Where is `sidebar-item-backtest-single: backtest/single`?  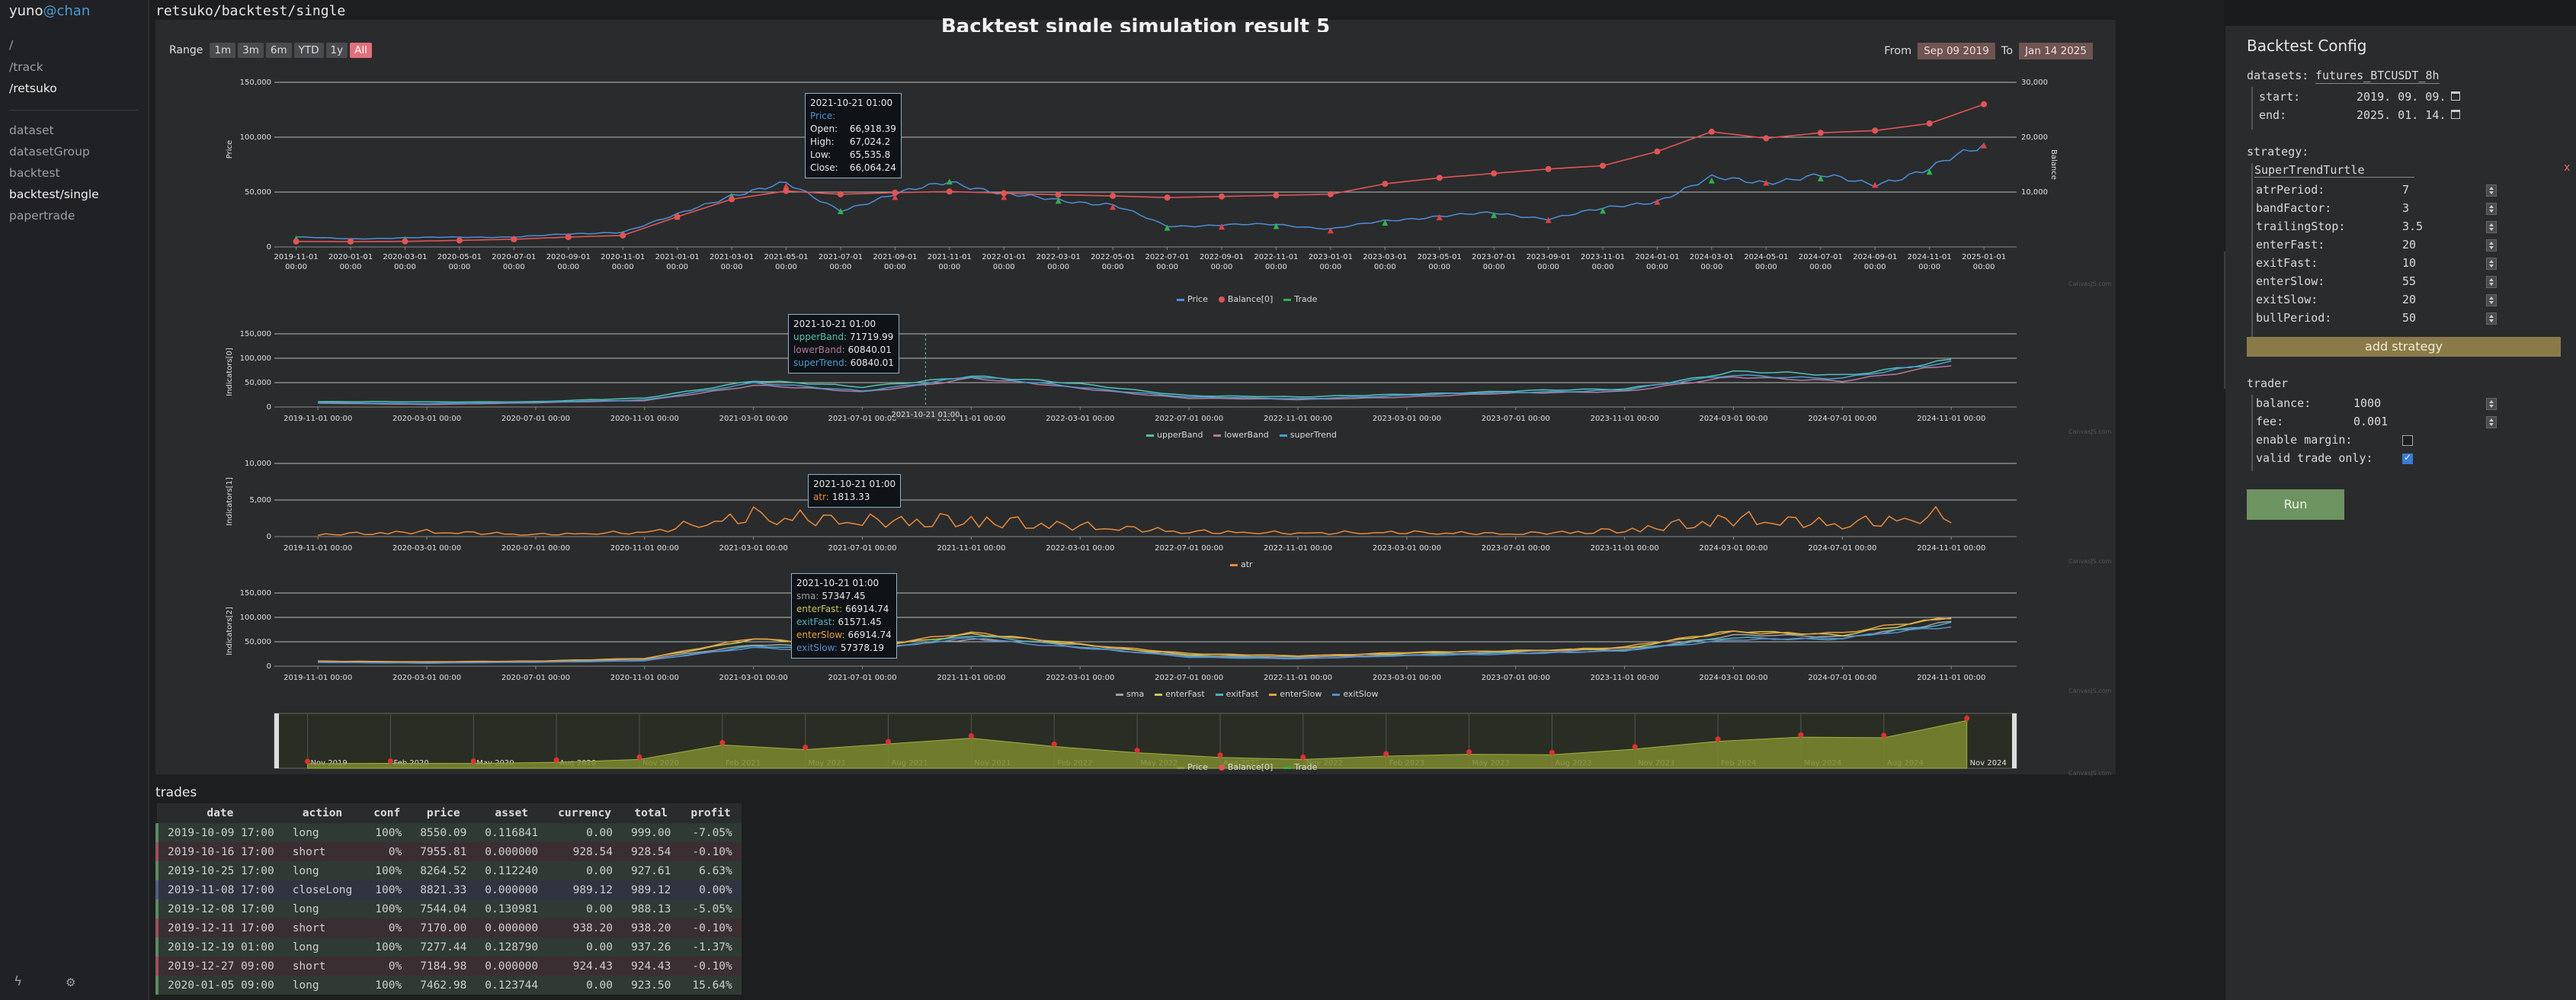 sidebar-item-backtest-single: backtest/single is located at coordinates (54, 194).